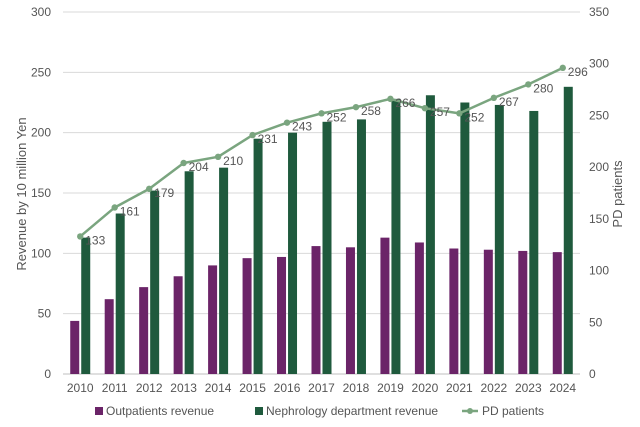  Describe the element at coordinates (41, 72) in the screenshot. I see `y-tick-label: 250` at that location.